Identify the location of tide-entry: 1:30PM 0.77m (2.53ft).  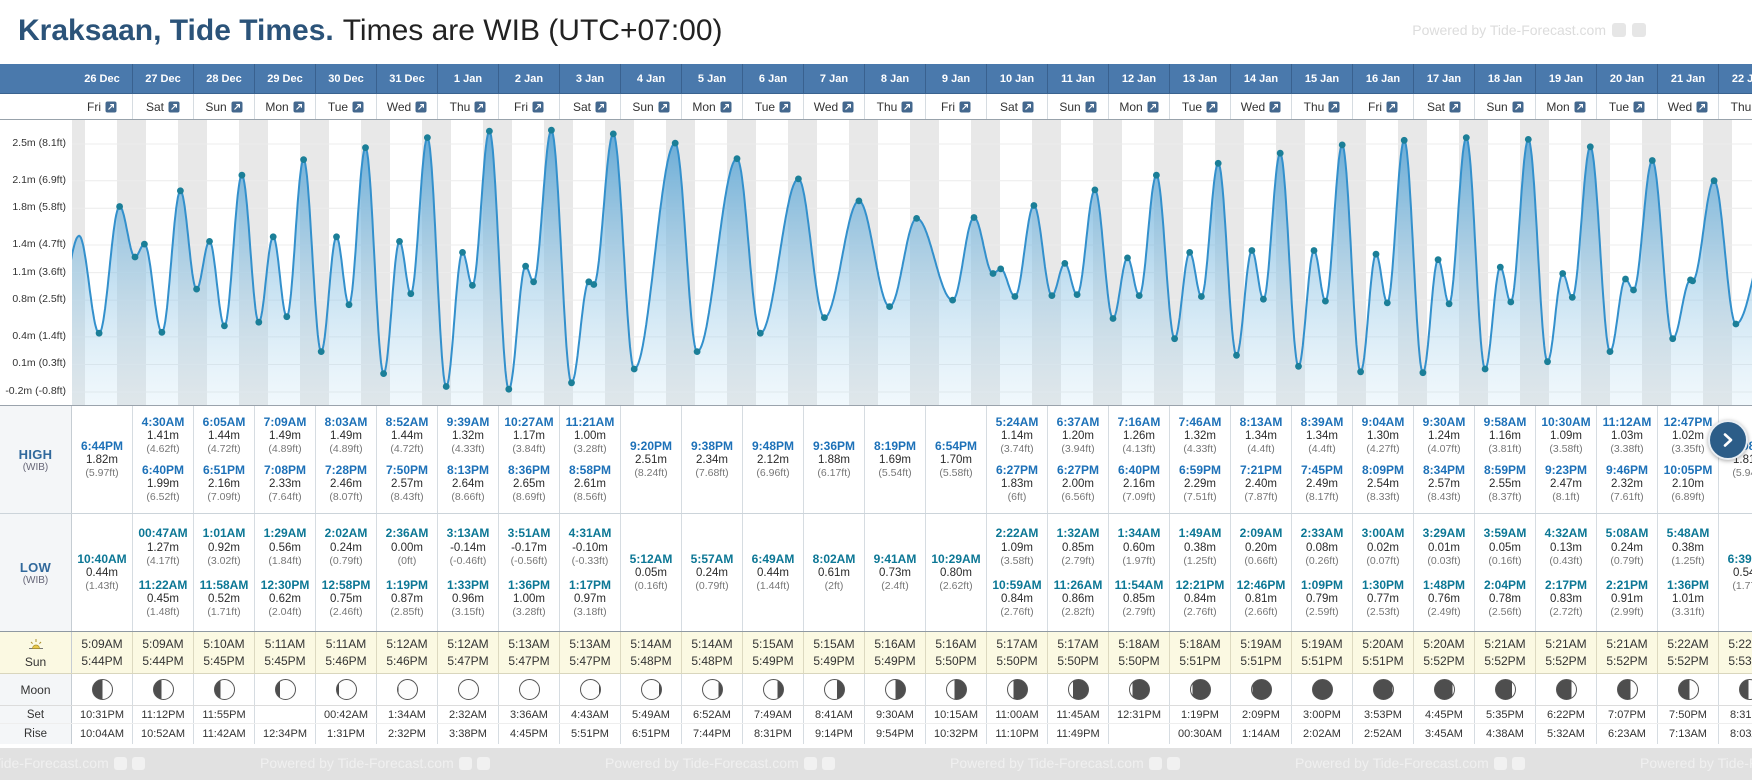
(1383, 598).